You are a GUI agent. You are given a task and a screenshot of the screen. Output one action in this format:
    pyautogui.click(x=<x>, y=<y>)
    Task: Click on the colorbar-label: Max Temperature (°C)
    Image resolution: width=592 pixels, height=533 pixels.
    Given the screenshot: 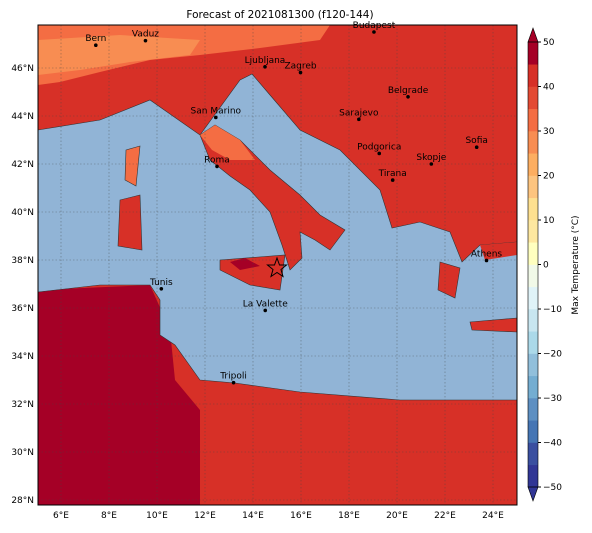 What is the action you would take?
    pyautogui.click(x=576, y=264)
    